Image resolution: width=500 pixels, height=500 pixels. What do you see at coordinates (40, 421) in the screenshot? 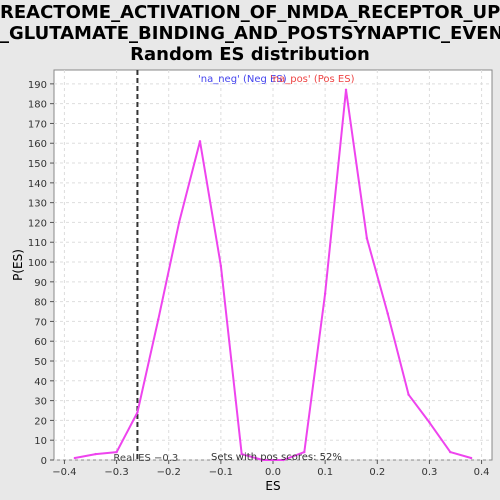
I see `y-tick-label: 20` at bounding box center [40, 421].